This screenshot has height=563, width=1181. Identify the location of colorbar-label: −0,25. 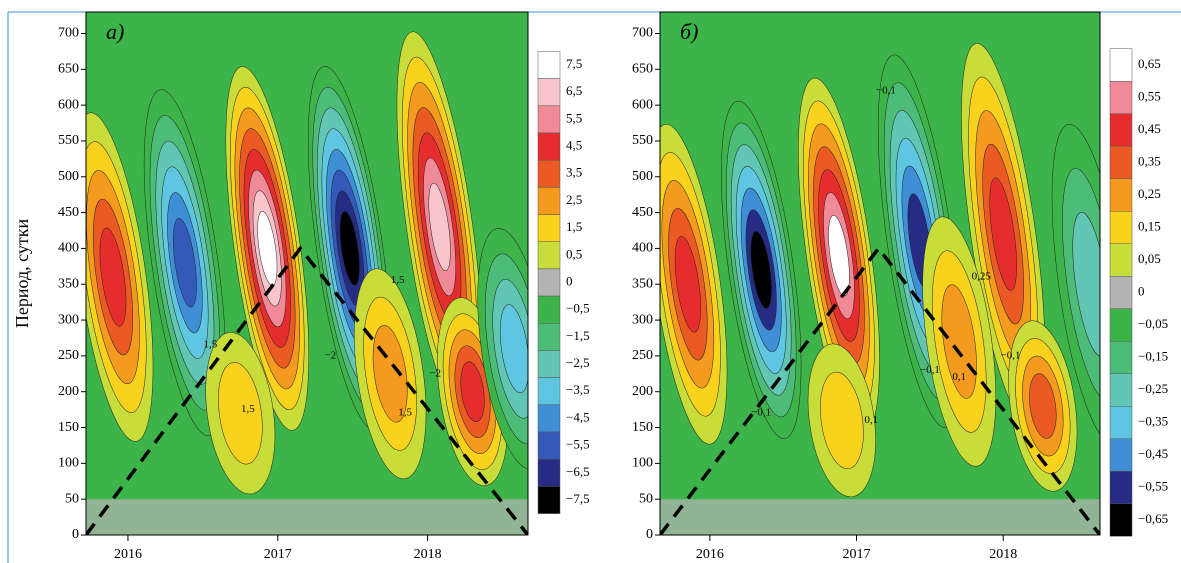
(1153, 388).